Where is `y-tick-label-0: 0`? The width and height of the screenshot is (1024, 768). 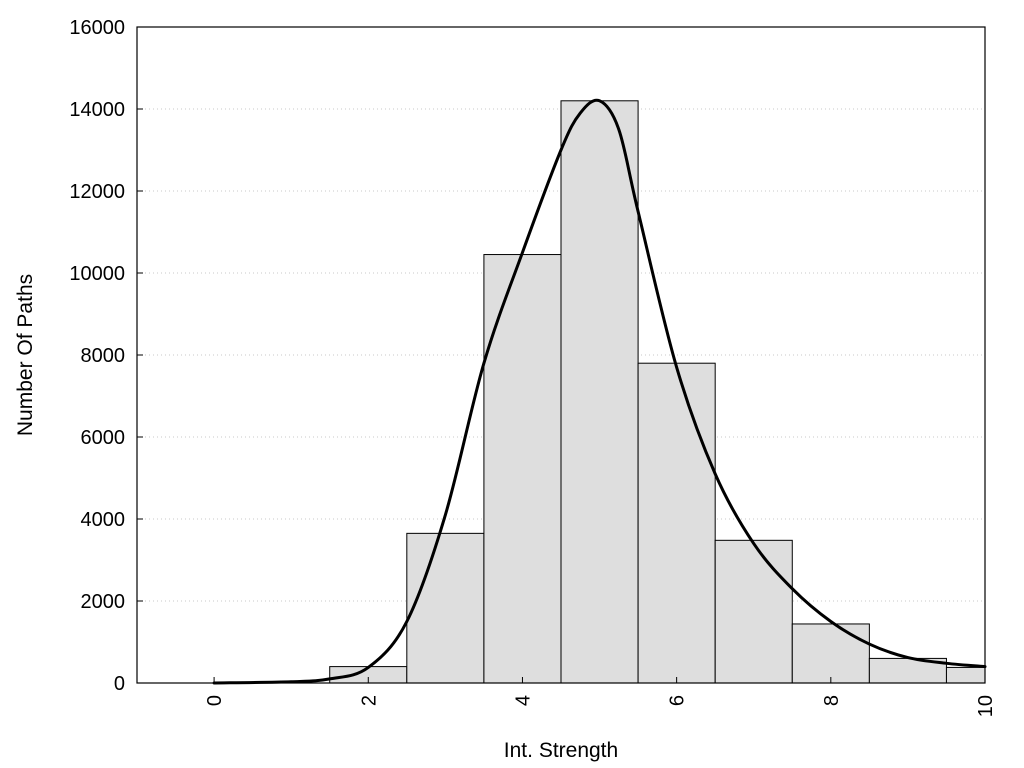 y-tick-label-0: 0 is located at coordinates (119, 684).